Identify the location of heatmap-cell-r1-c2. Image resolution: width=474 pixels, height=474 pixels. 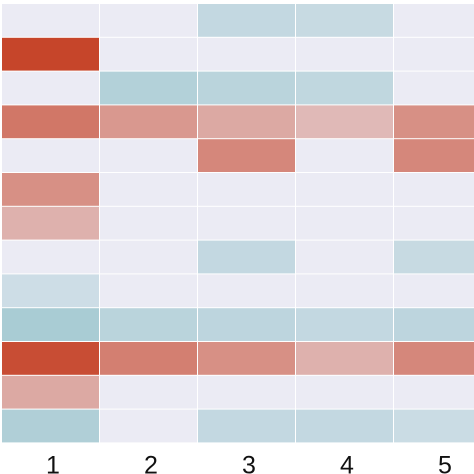
(148, 20).